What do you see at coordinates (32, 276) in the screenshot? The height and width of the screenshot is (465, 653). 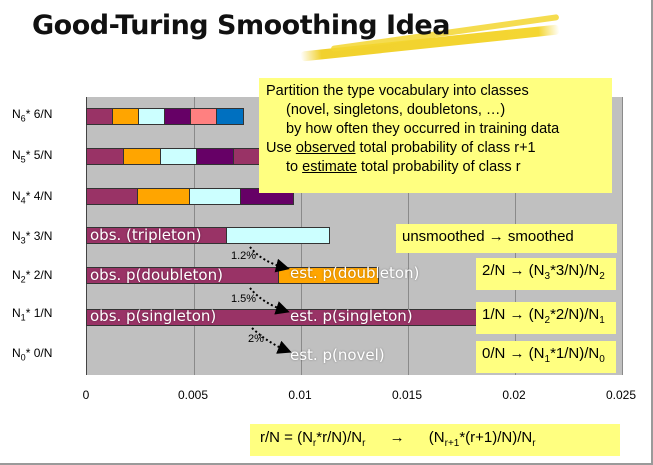 I see `y-axis-label: N2* 2/N` at bounding box center [32, 276].